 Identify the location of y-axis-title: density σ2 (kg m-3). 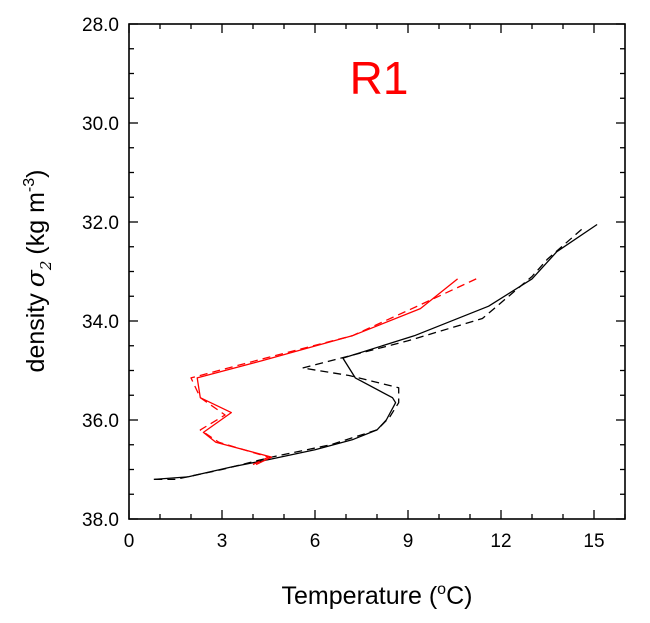
(38, 271).